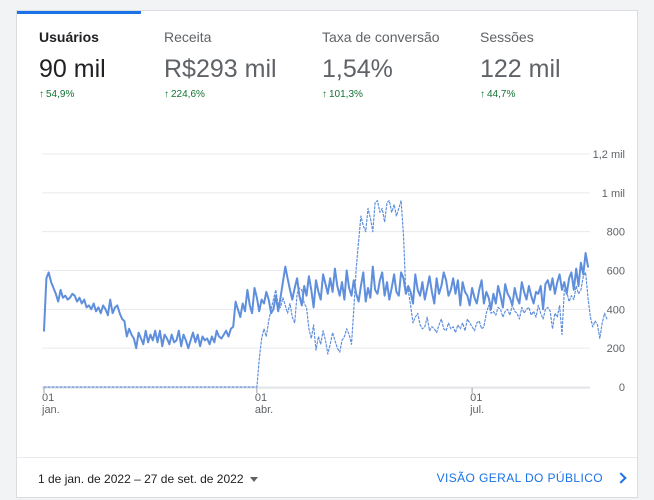  What do you see at coordinates (381, 37) in the screenshot?
I see `metric-label: Taxa de conversão` at bounding box center [381, 37].